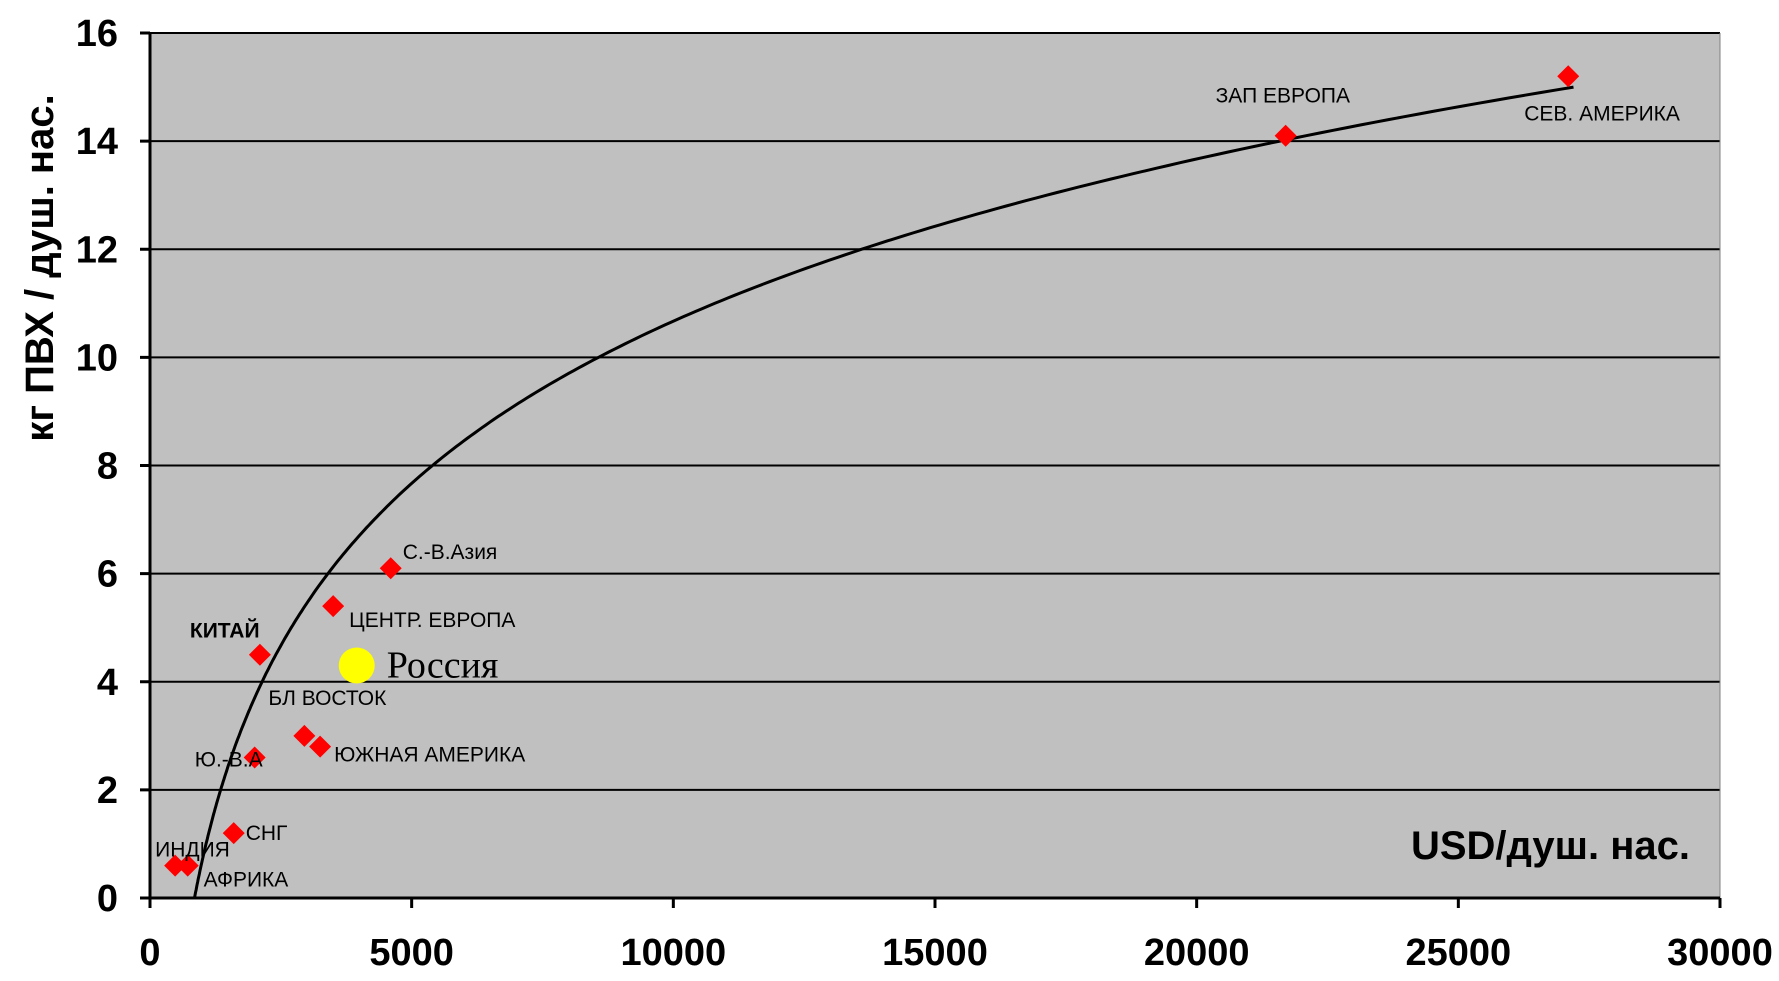 The width and height of the screenshot is (1779, 981). What do you see at coordinates (246, 880) in the screenshot?
I see `point-label: АФРИКА` at bounding box center [246, 880].